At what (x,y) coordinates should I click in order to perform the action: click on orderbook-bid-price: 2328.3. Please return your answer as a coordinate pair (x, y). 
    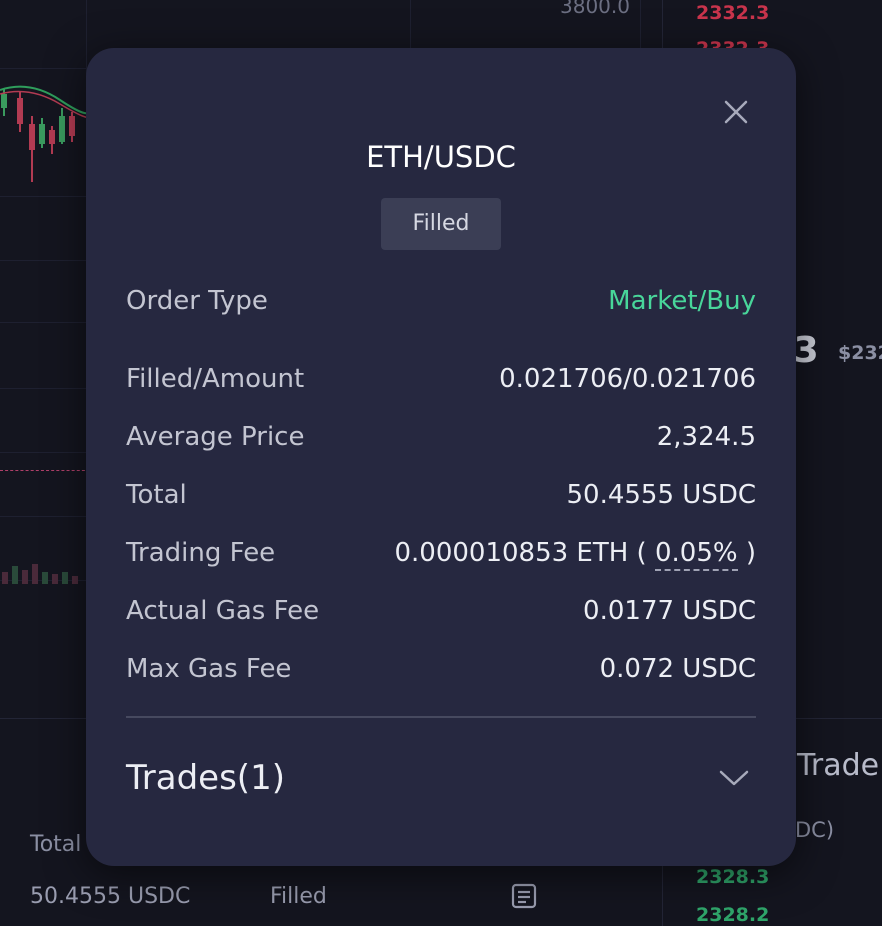
    Looking at the image, I should click on (733, 877).